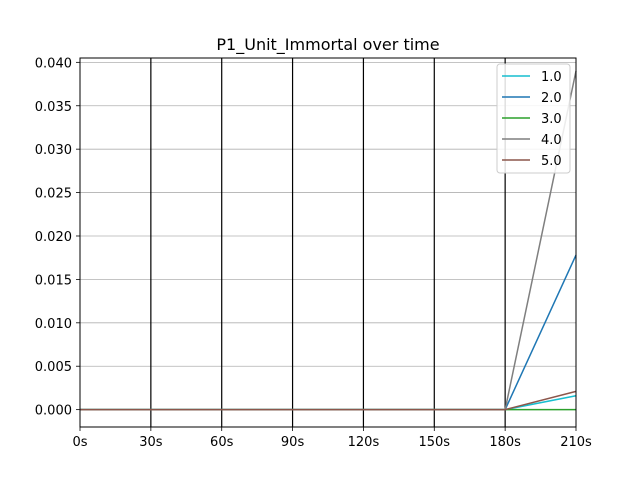 This screenshot has height=480, width=640. What do you see at coordinates (551, 77) in the screenshot?
I see `legend-label-1.0: 1.0` at bounding box center [551, 77].